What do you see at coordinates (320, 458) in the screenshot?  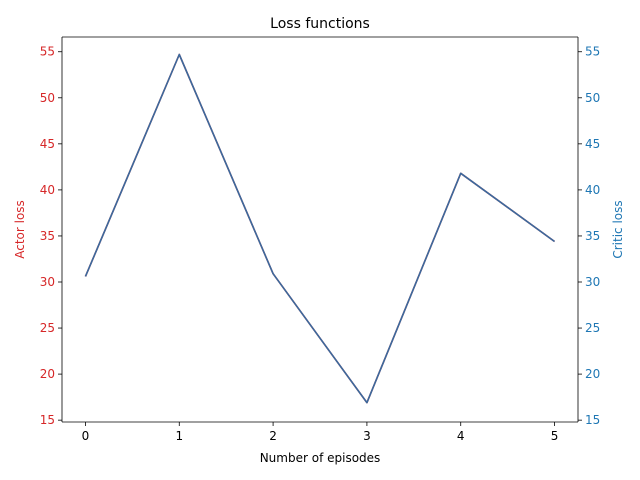 I see `x-axis-label: Number of episodes` at bounding box center [320, 458].